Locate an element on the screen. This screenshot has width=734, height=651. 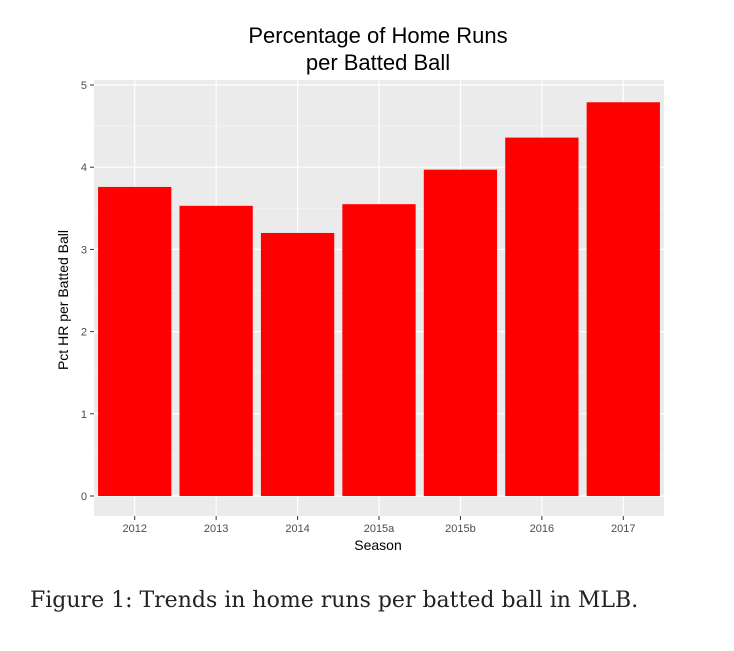
y-tick-label: 5 is located at coordinates (84, 86).